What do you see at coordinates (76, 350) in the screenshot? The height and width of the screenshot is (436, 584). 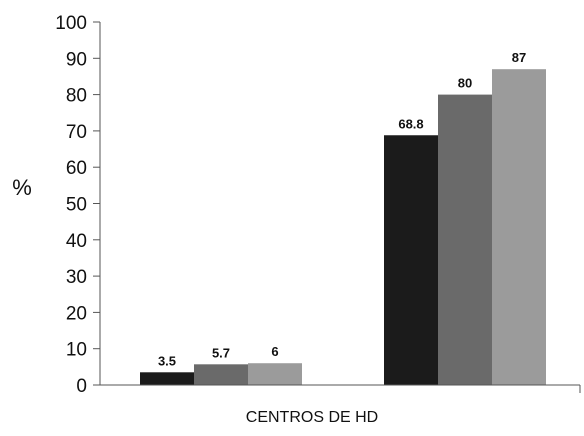 I see `y-tick-label: 10` at bounding box center [76, 350].